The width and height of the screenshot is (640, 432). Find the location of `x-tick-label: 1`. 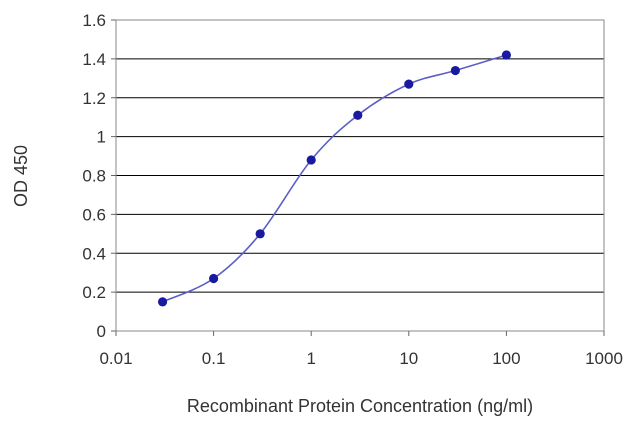

x-tick-label: 1 is located at coordinates (310, 358).